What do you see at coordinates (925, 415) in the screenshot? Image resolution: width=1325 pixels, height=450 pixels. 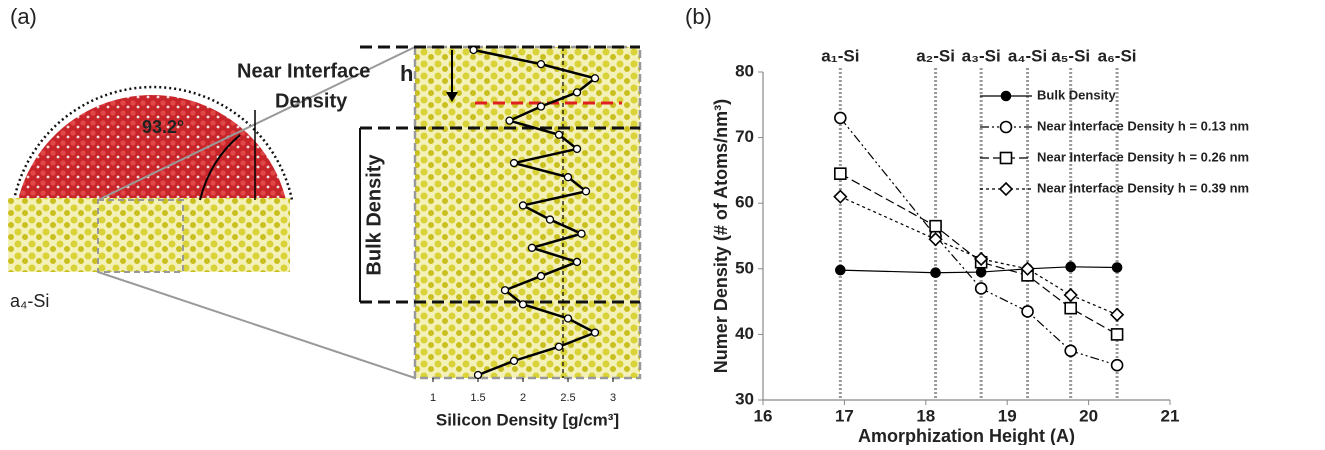 I see `x-tick-label: 18` at bounding box center [925, 415].